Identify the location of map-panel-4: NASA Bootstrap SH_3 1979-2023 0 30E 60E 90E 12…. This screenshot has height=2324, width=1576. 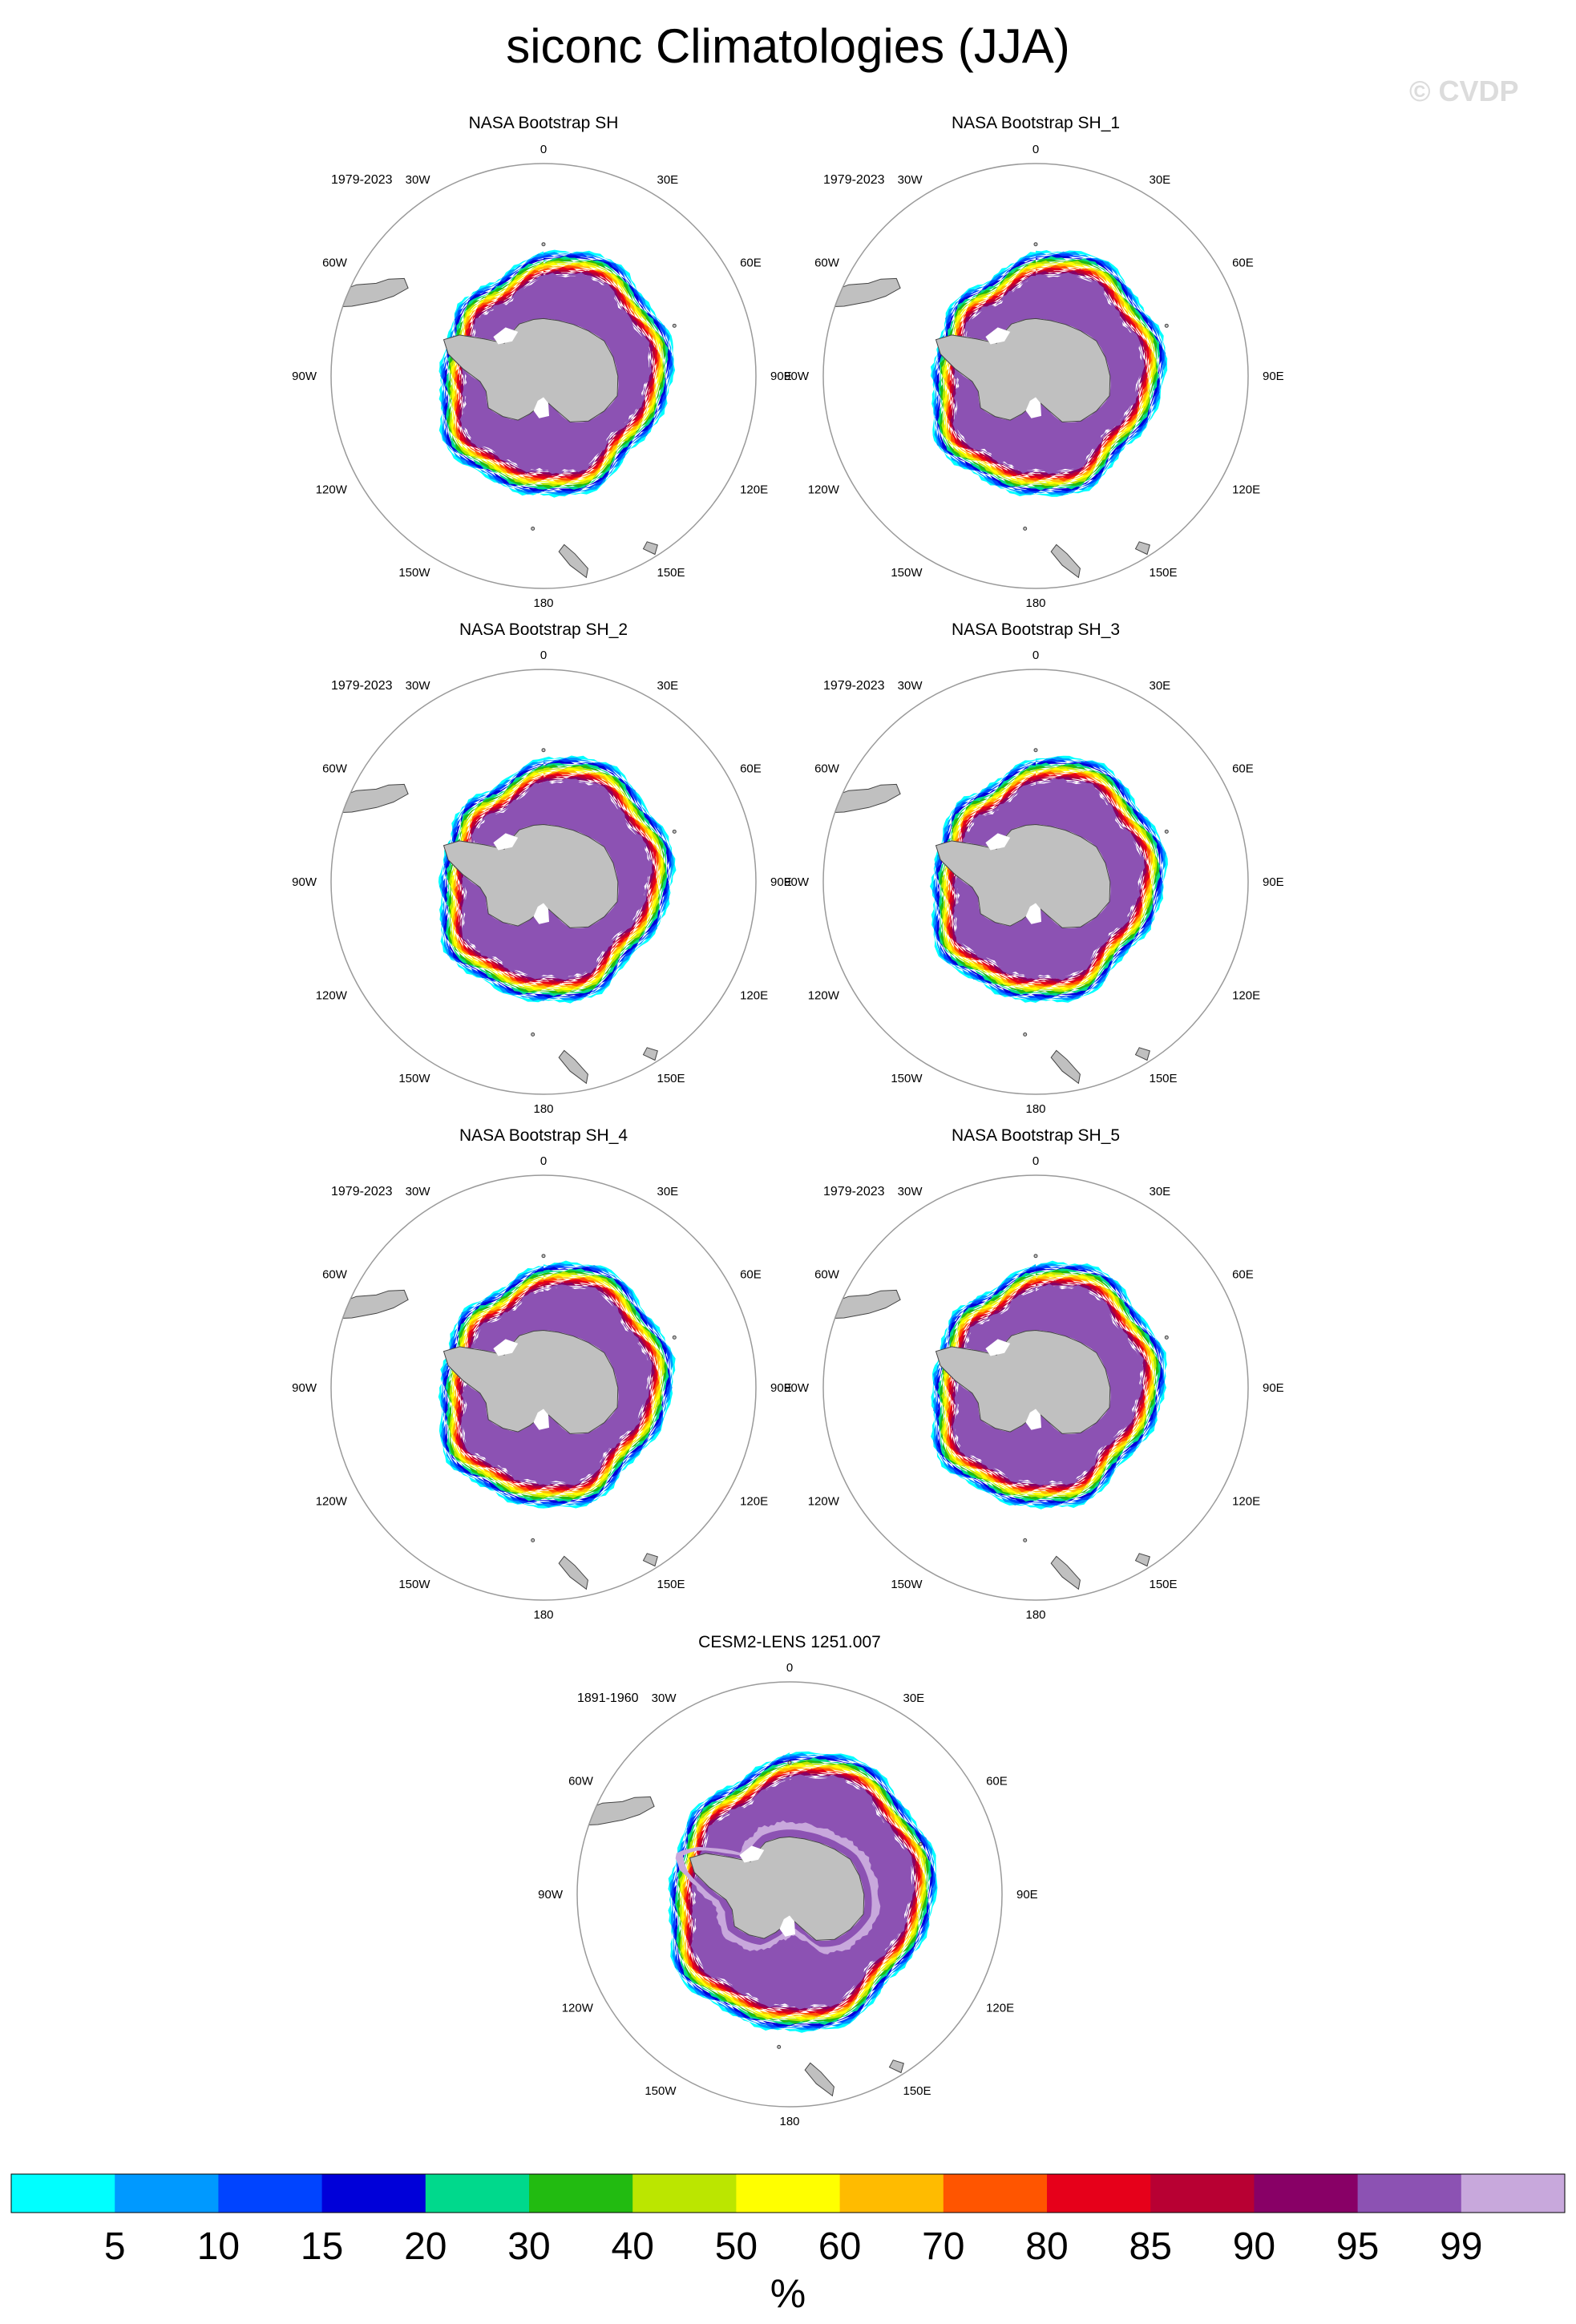
(1034, 868).